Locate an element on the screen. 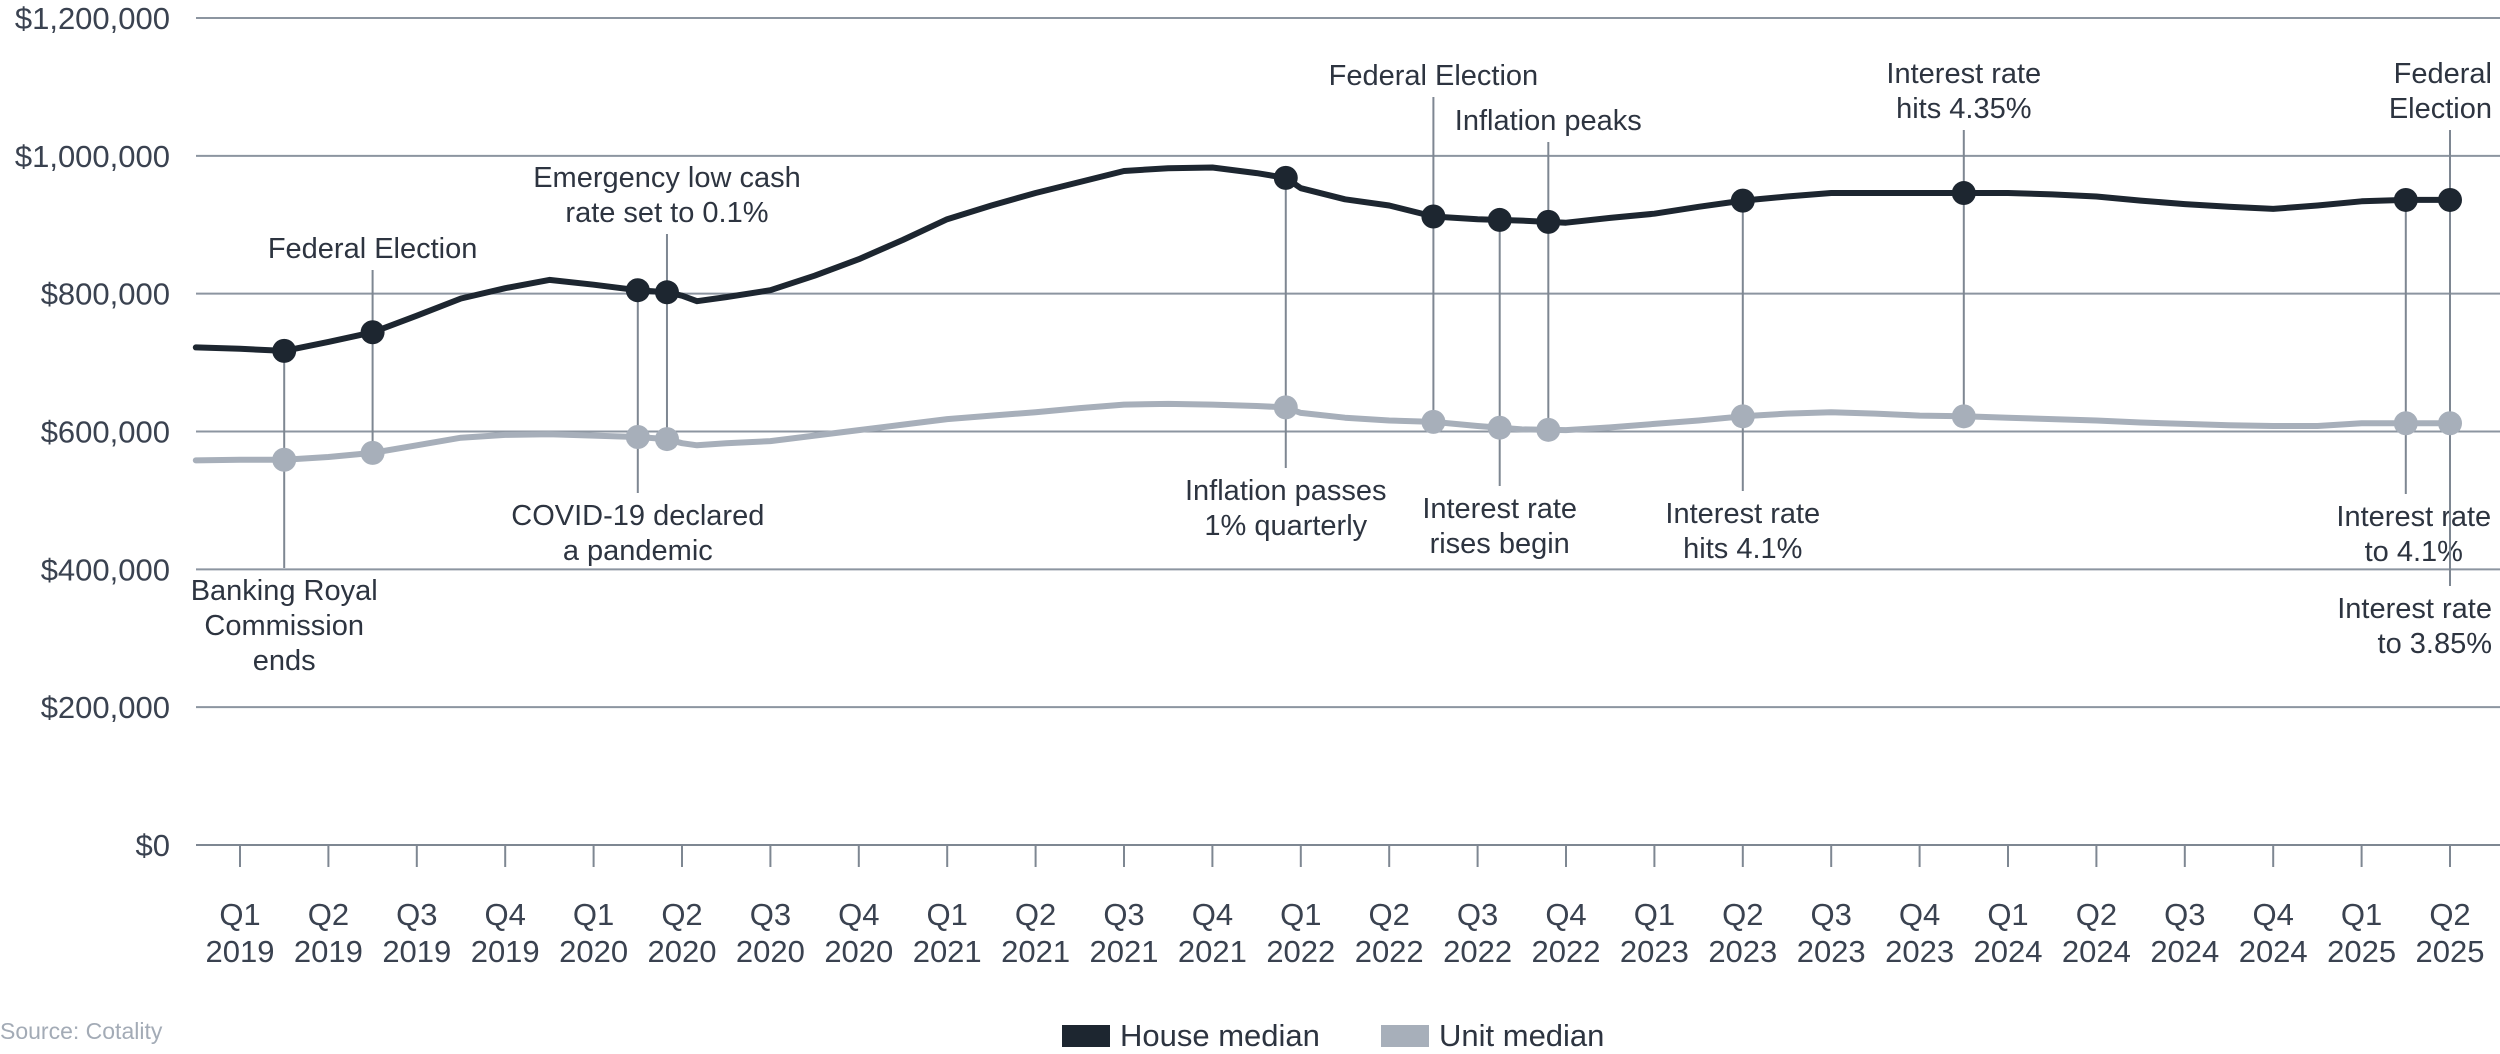 This screenshot has height=1054, width=2500. legend-item-house: House median is located at coordinates (1191, 1036).